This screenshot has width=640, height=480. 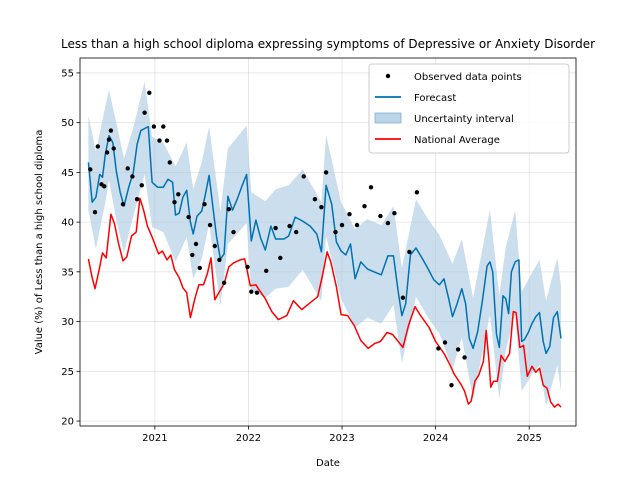 I want to click on legend-band-swatch, so click(x=388, y=118).